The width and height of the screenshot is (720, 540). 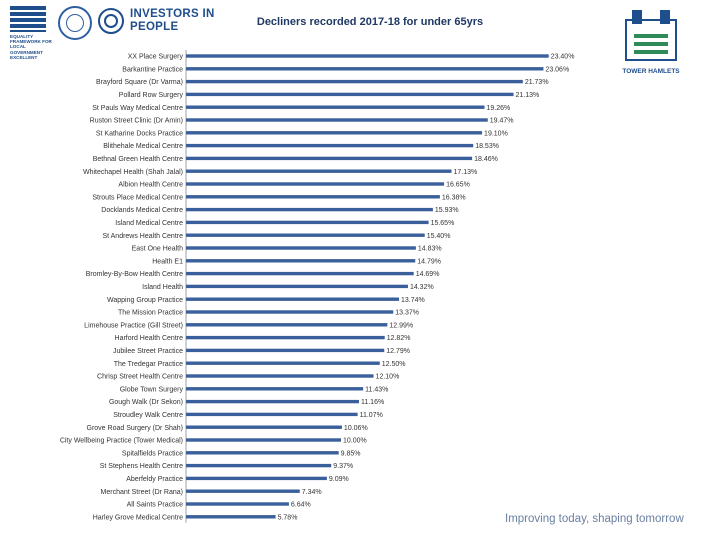 I want to click on category-label: Albion Health Centre, so click(x=150, y=185).